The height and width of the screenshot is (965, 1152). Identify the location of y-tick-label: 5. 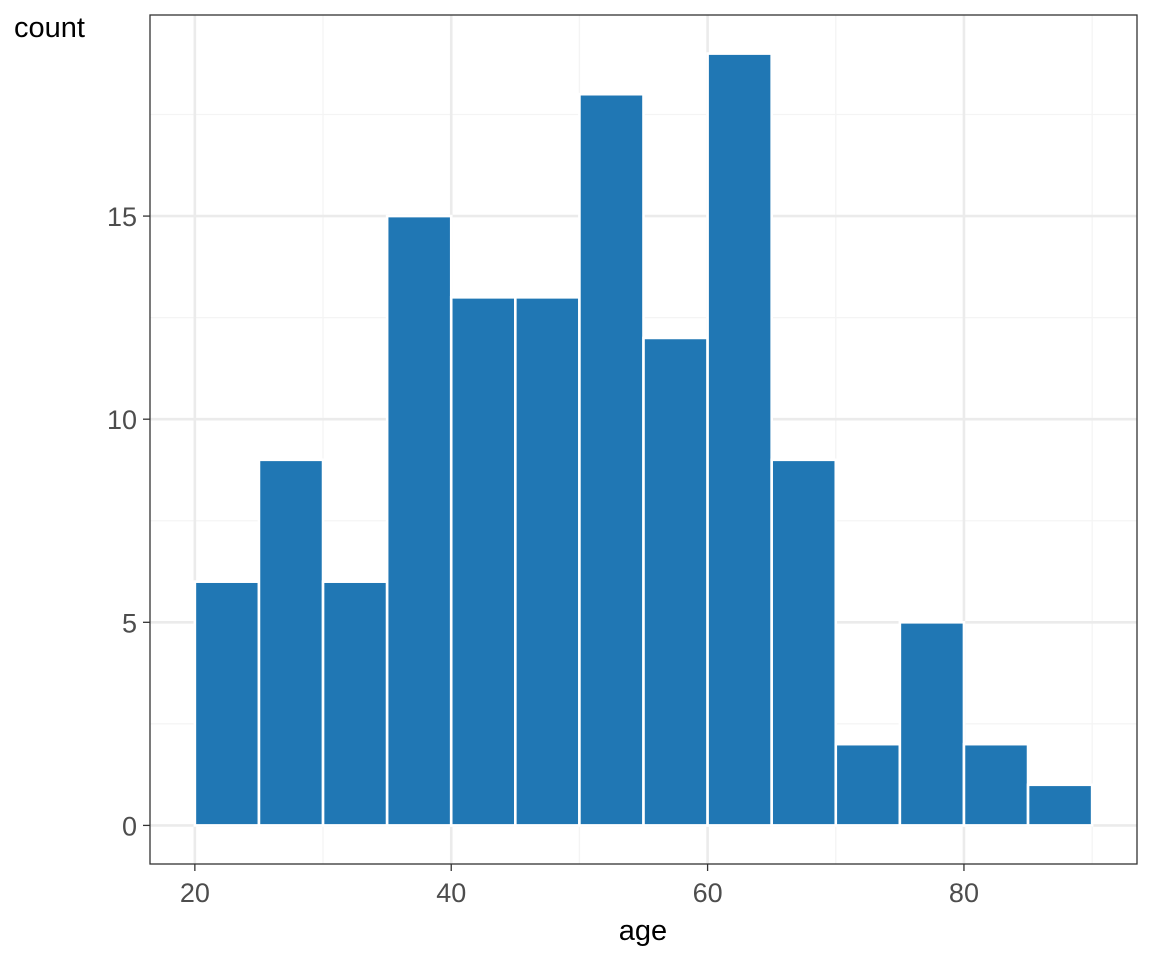
(129, 623).